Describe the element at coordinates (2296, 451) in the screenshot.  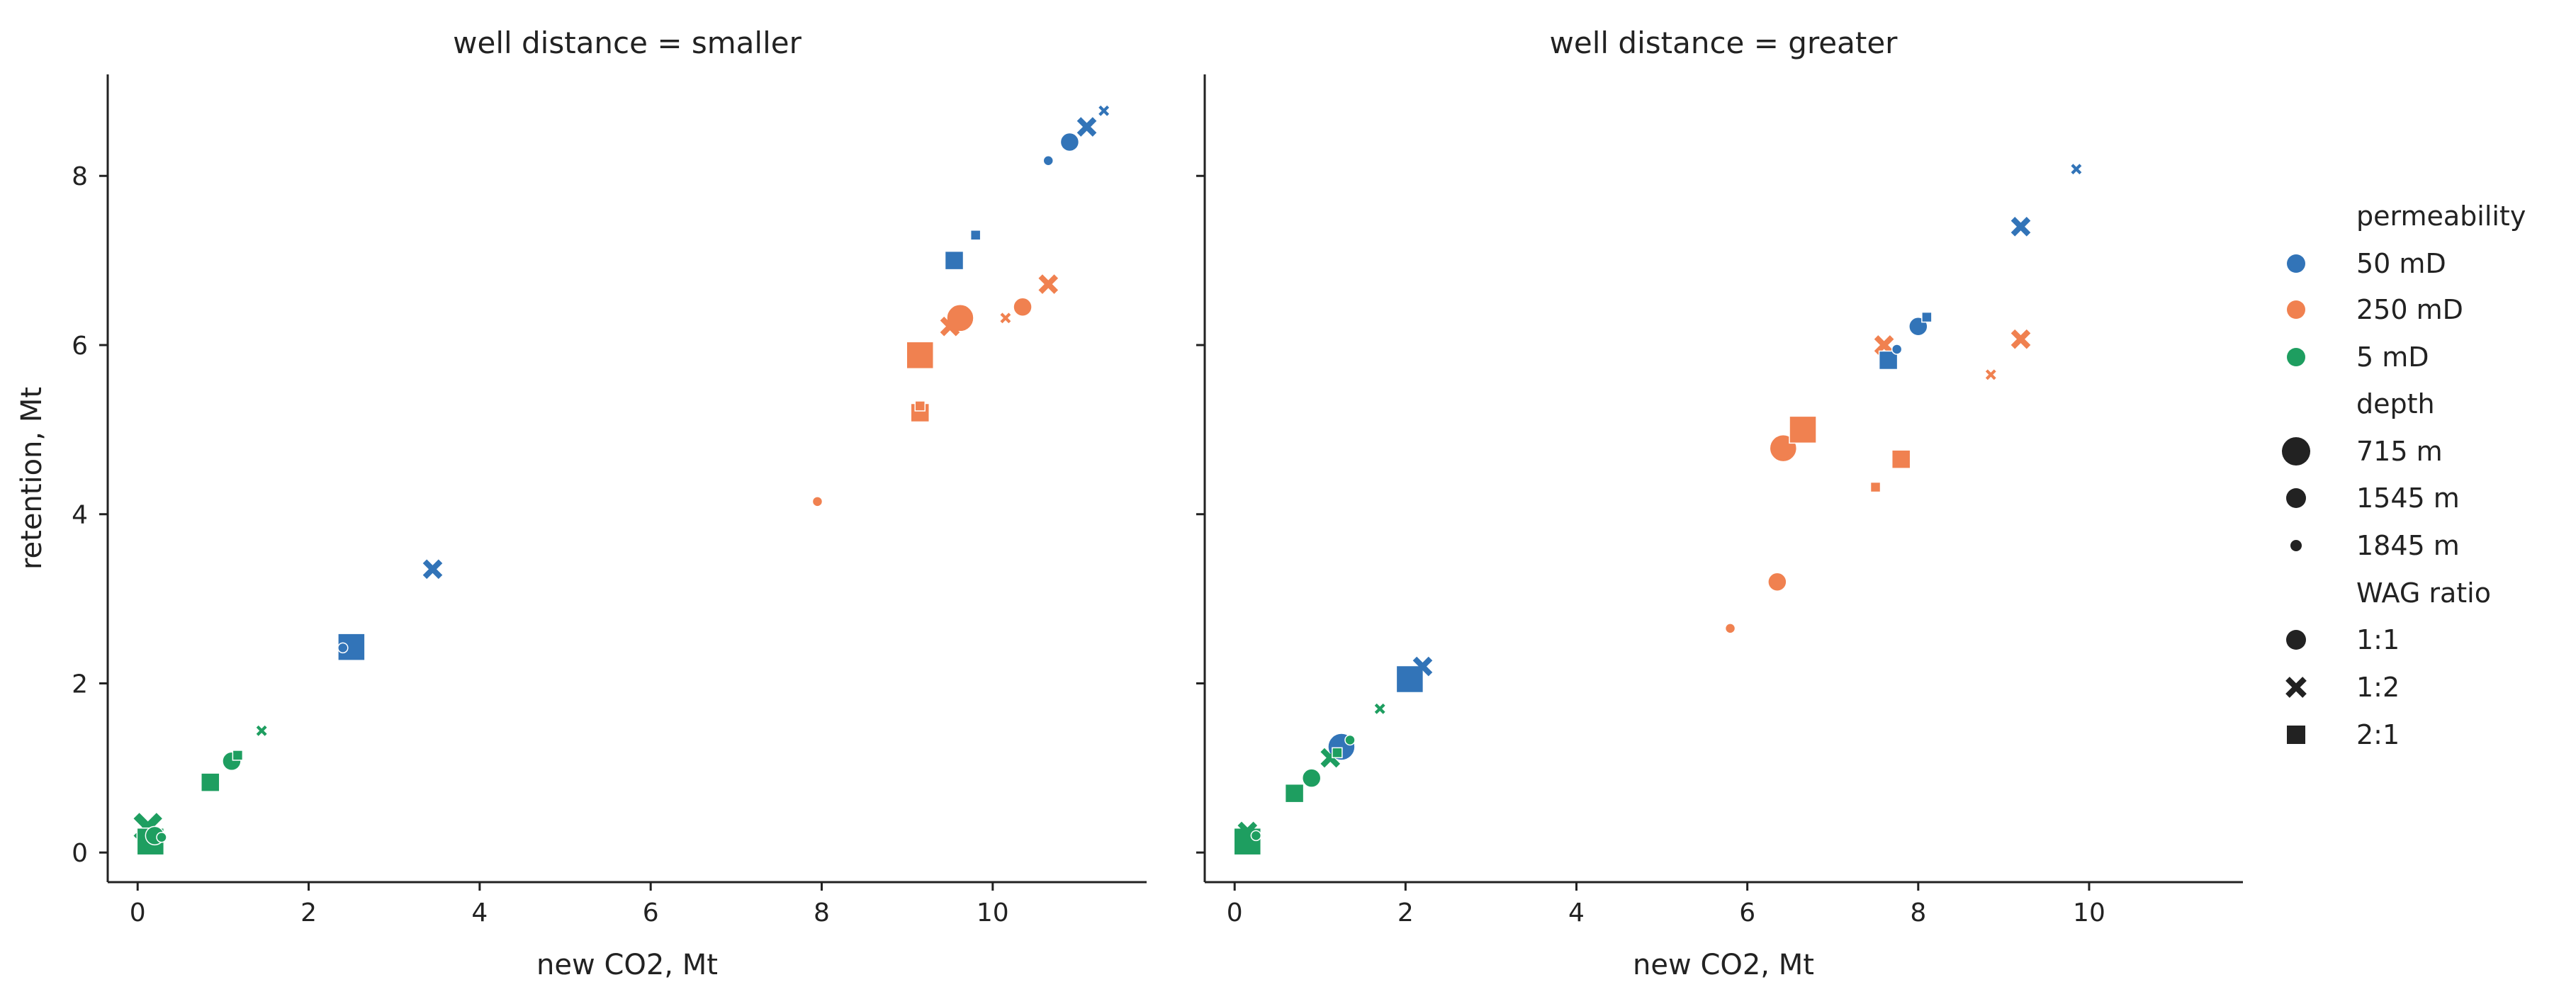
I see `legend-marker-715m` at that location.